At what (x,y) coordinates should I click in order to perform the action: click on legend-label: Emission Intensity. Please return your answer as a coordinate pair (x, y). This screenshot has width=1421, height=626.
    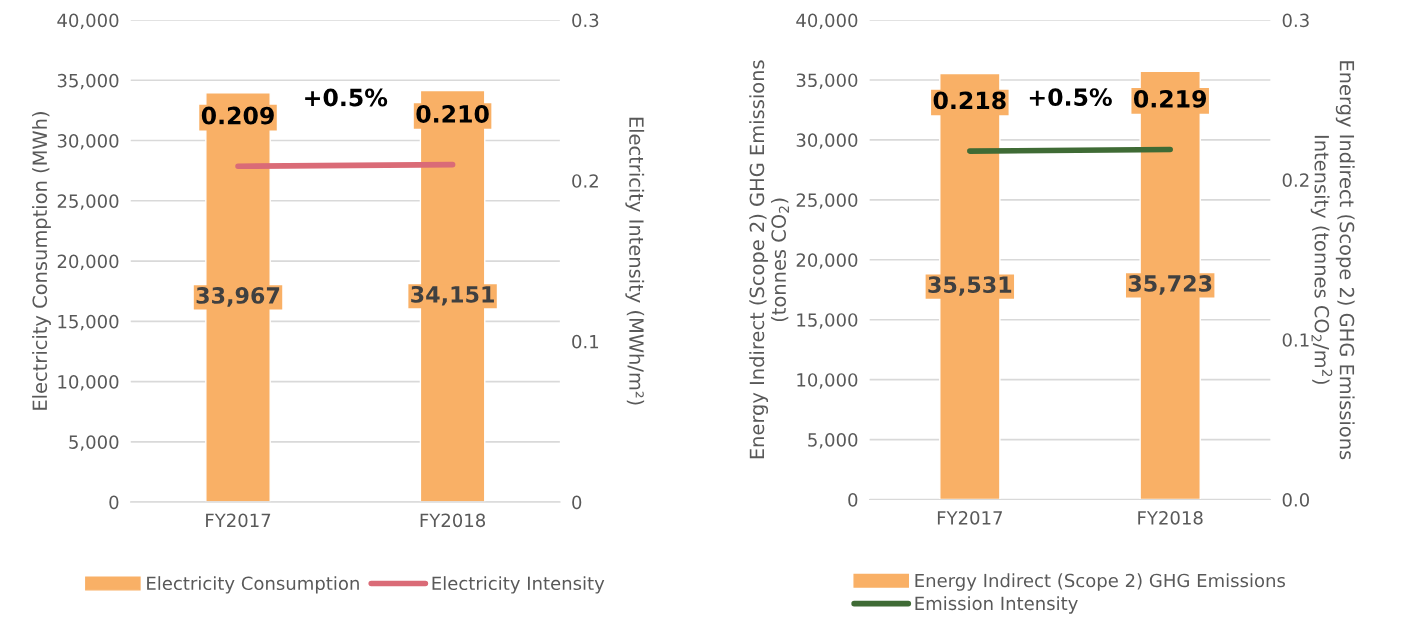
    Looking at the image, I should click on (996, 605).